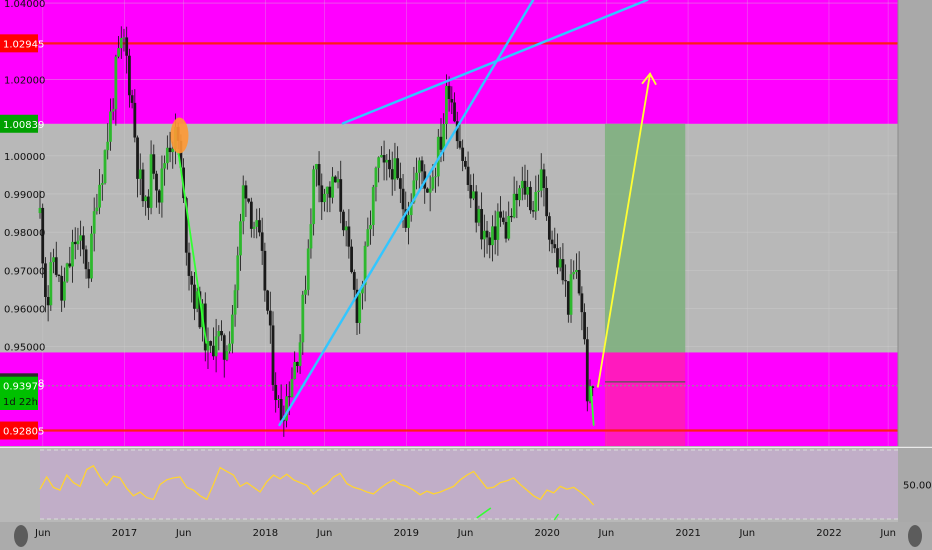 This screenshot has height=550, width=932. I want to click on swing-high-marker, so click(179, 135).